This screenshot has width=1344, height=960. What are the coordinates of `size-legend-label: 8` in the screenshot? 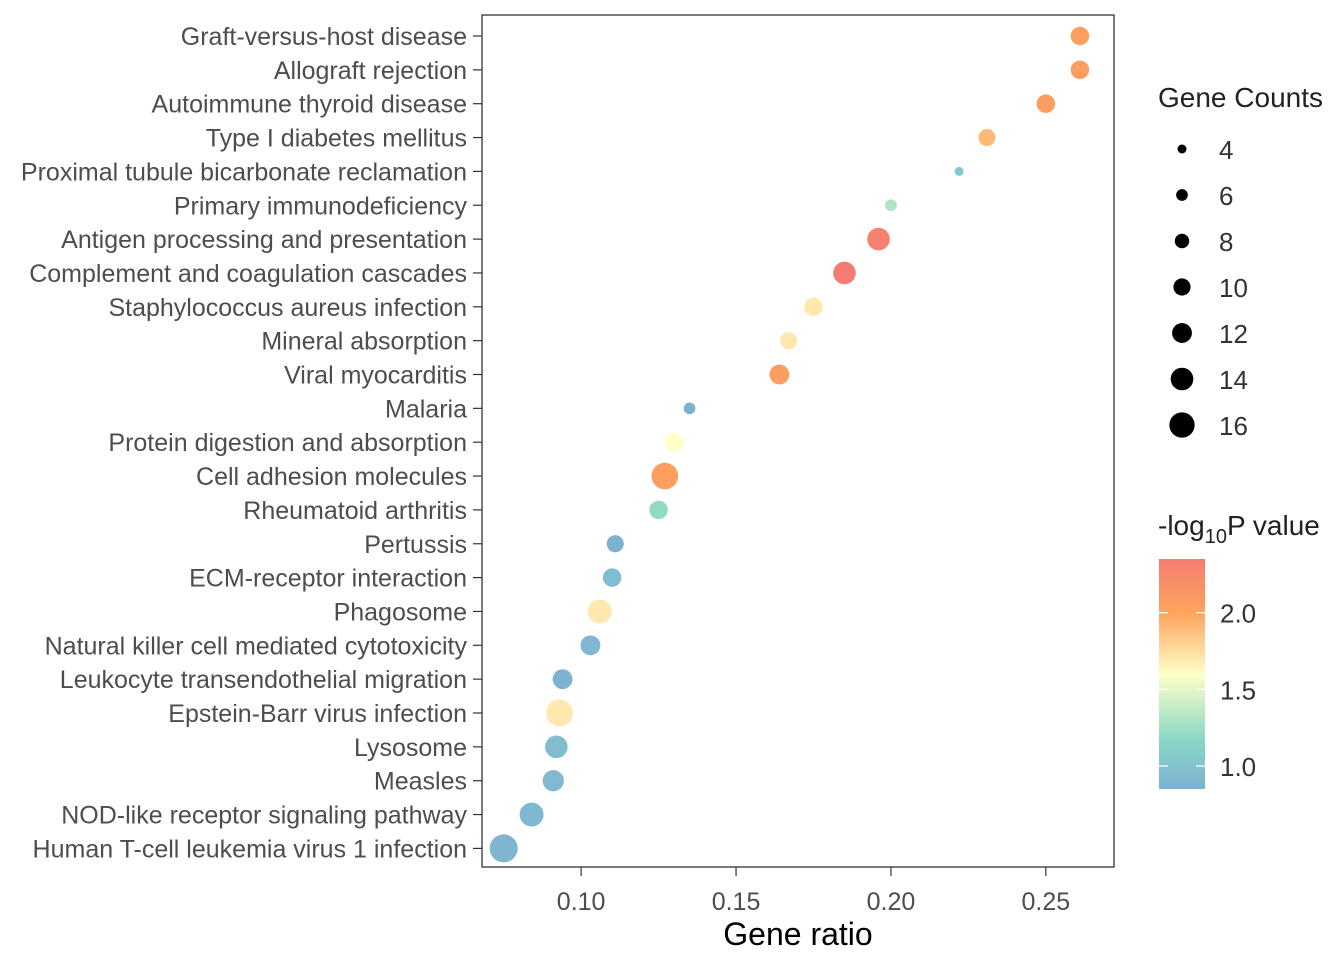 It's located at (1226, 242).